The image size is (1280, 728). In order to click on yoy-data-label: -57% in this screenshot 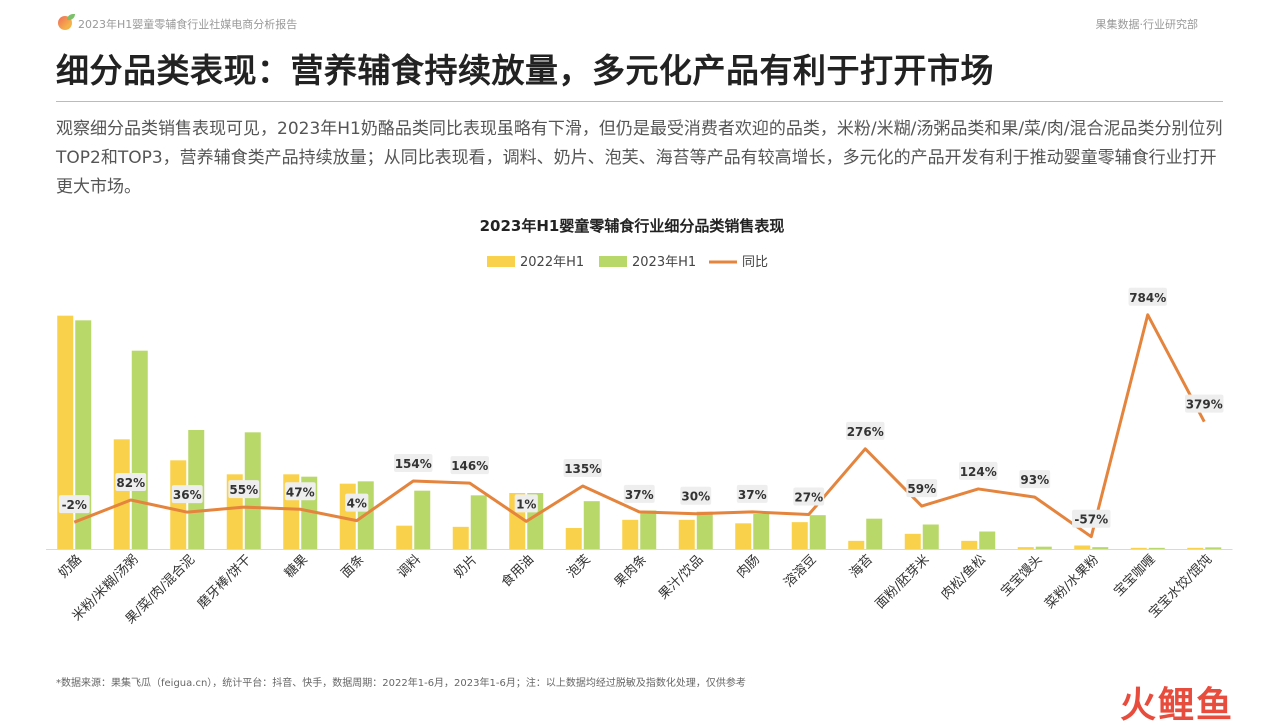, I will do `click(1091, 520)`.